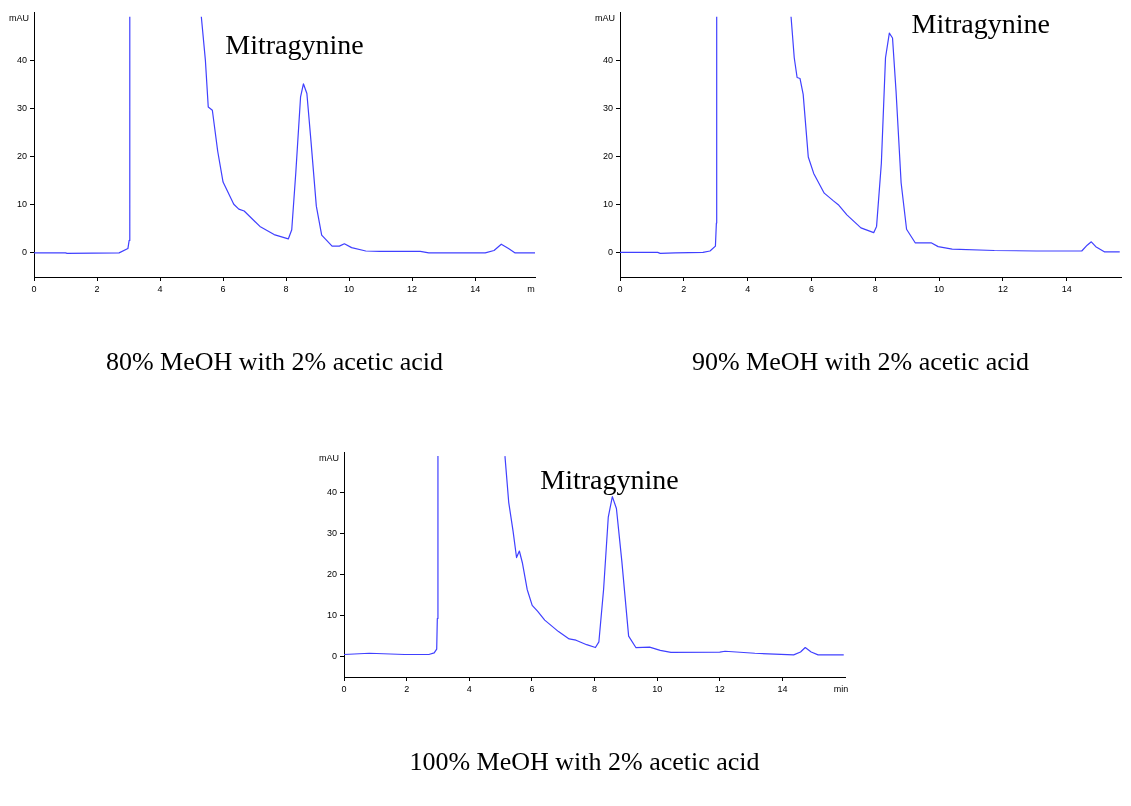 This screenshot has width=1131, height=806. Describe the element at coordinates (531, 288) in the screenshot. I see `x-axis-title: m` at that location.